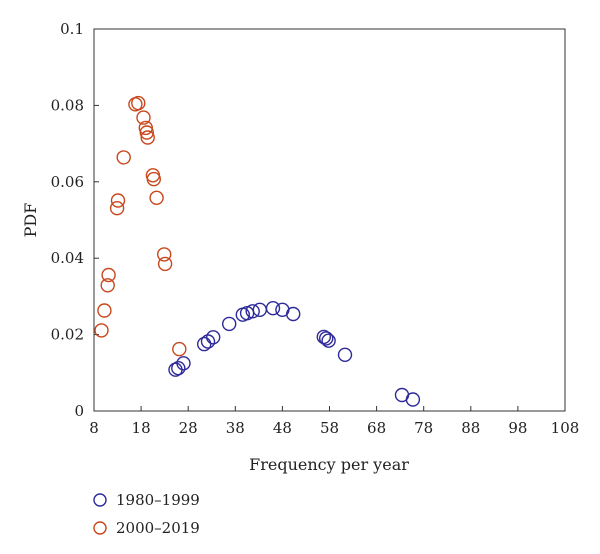 This screenshot has height=554, width=600. I want to click on legend-label-1980-1999: 1980–1999, so click(158, 500).